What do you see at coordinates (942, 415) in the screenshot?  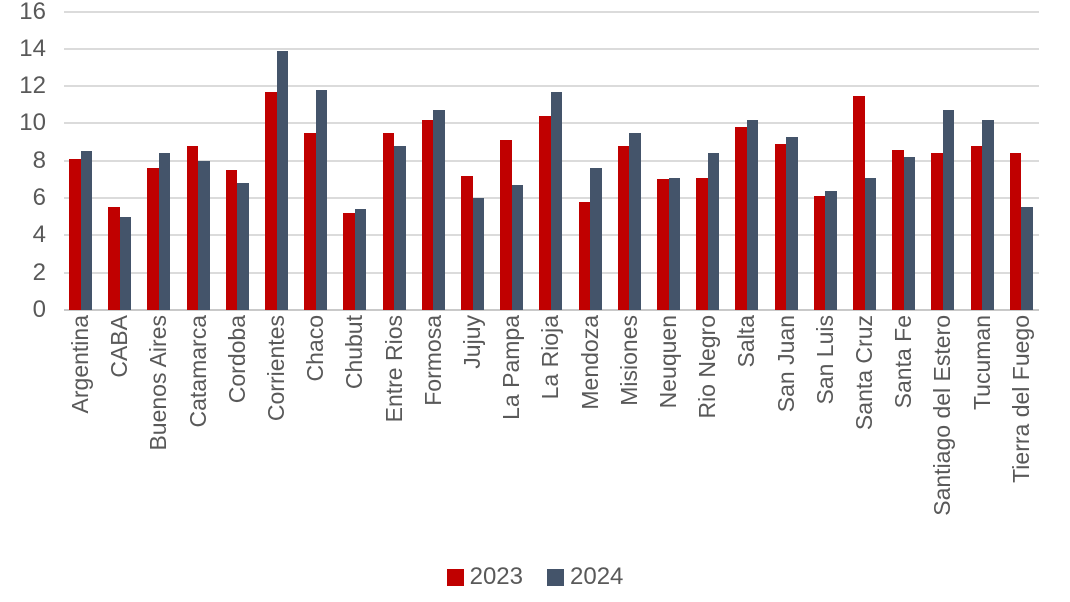 I see `x-axis-label: Santiago del Estero` at bounding box center [942, 415].